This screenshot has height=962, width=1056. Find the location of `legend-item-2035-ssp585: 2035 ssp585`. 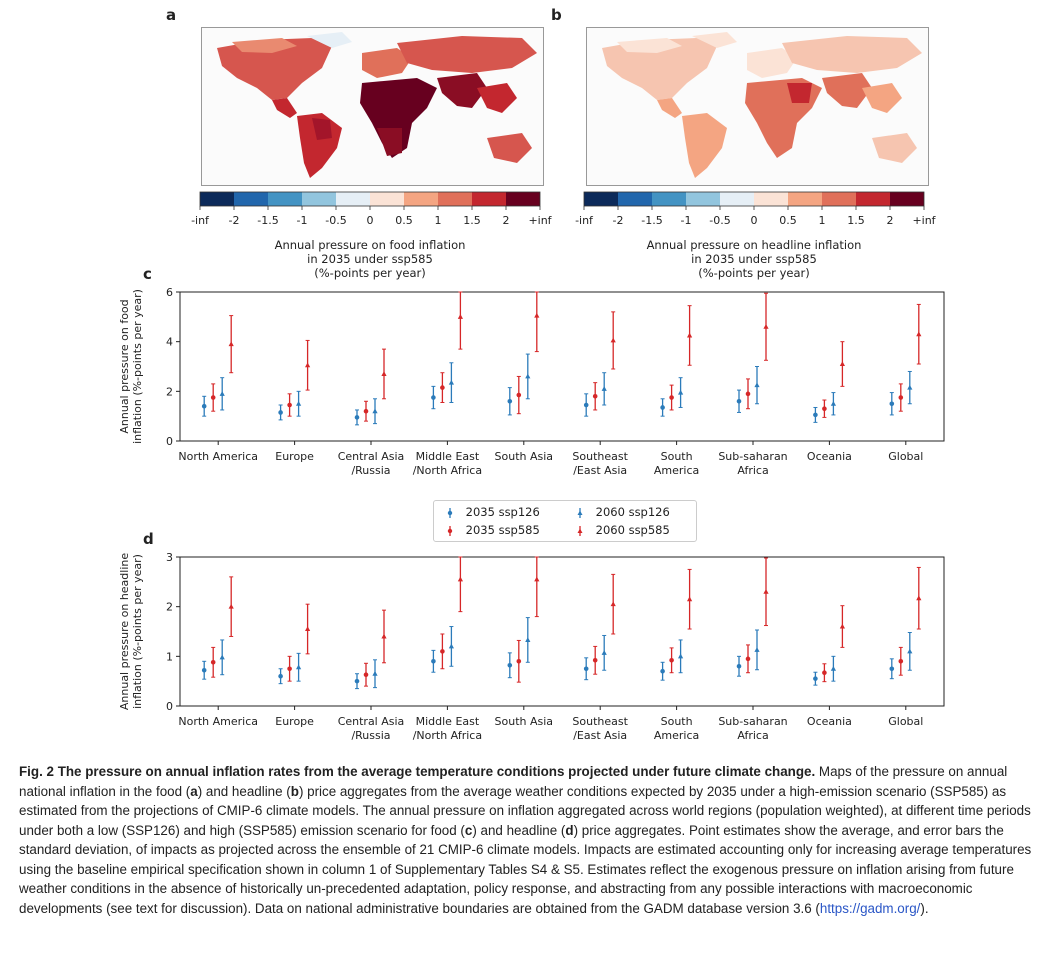

legend-item-2035-ssp585: 2035 ssp585 is located at coordinates (492, 530).